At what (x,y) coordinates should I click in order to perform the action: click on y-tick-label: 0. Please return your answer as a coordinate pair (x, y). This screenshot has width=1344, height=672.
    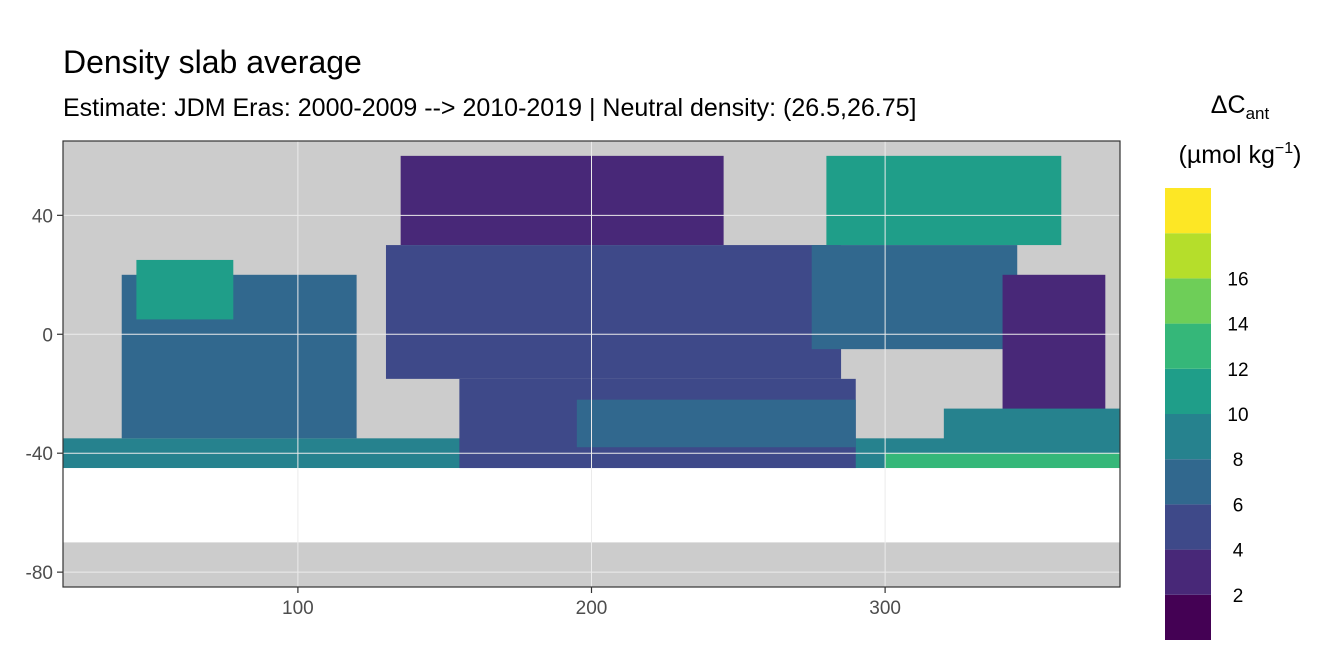
    Looking at the image, I should click on (47, 335).